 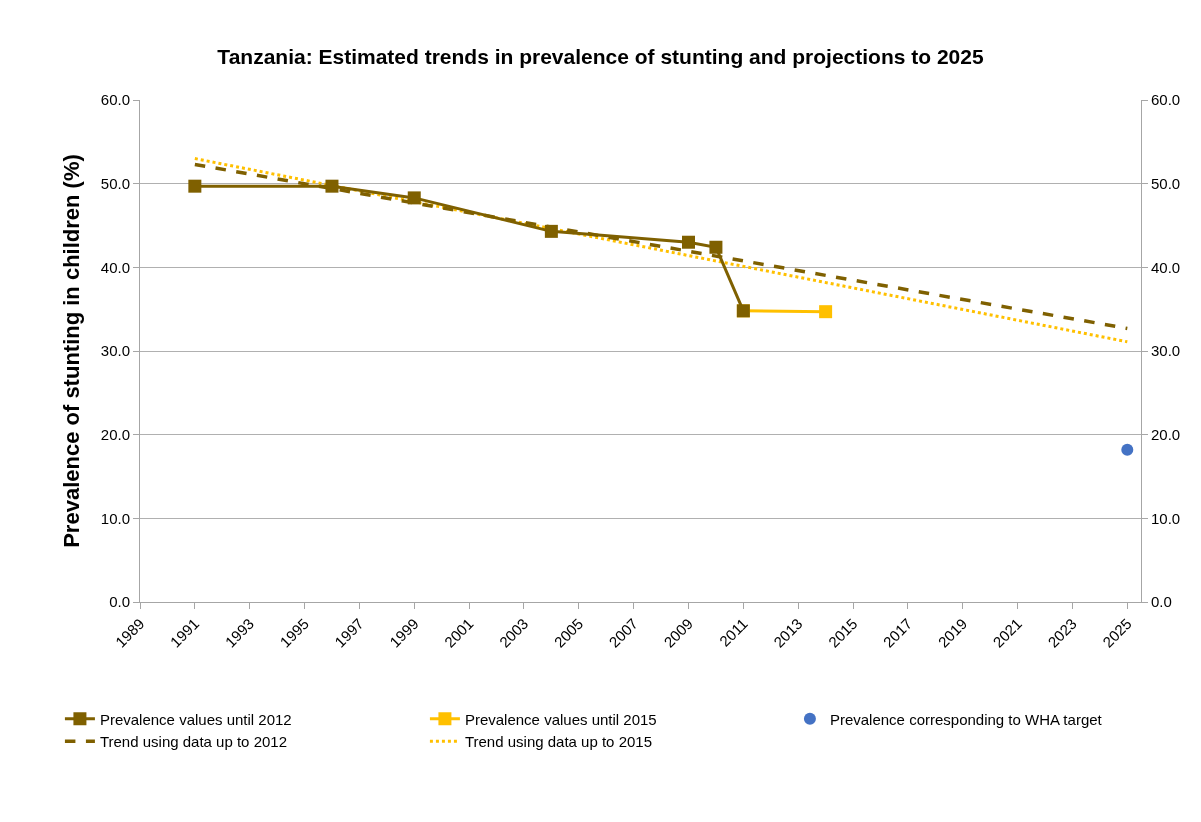 I want to click on y-tick-label: 60.0, so click(x=115, y=100).